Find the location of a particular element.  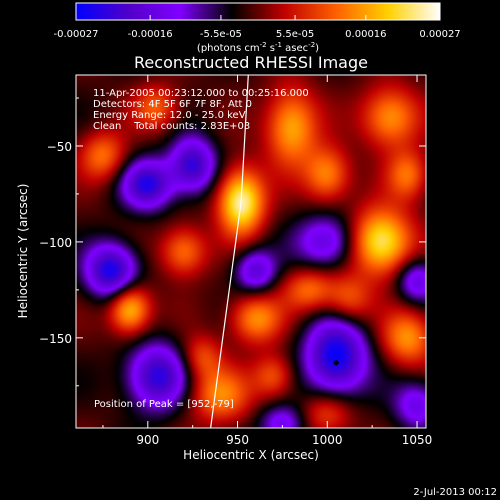

x-axis-label: Heliocentric X (arcsec) is located at coordinates (251, 455).